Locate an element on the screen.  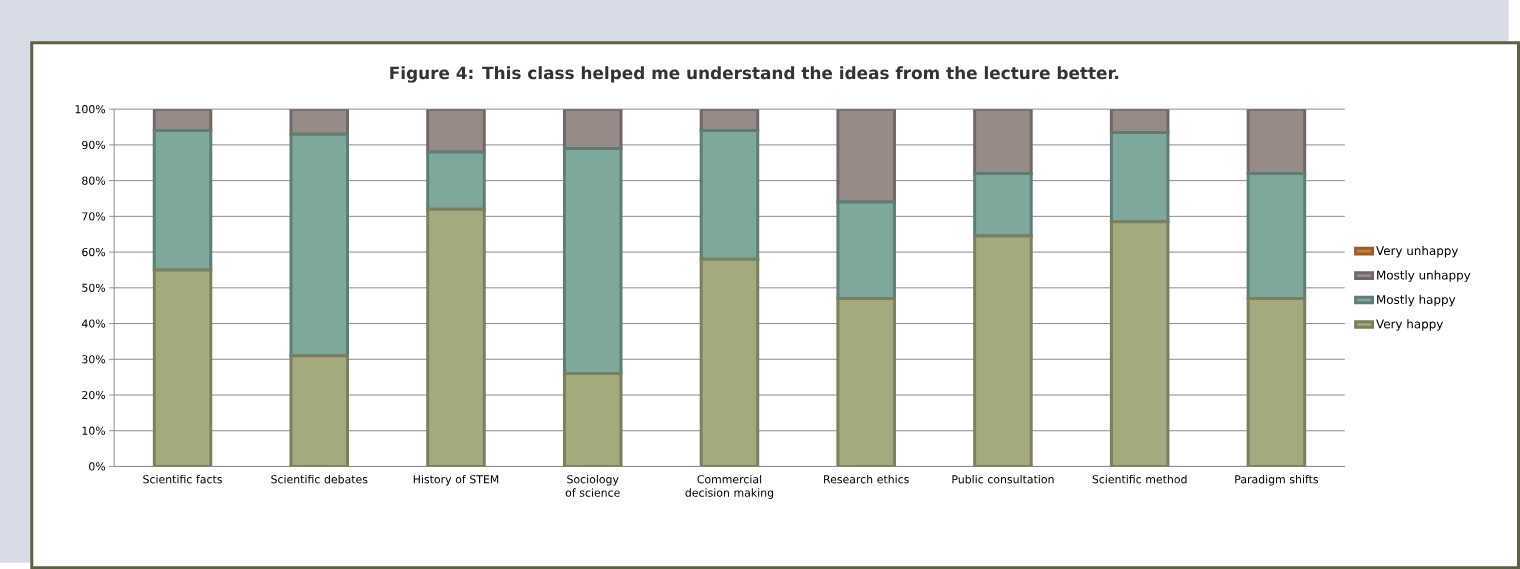
x-tick-label: Commercial decision making is located at coordinates (729, 486).